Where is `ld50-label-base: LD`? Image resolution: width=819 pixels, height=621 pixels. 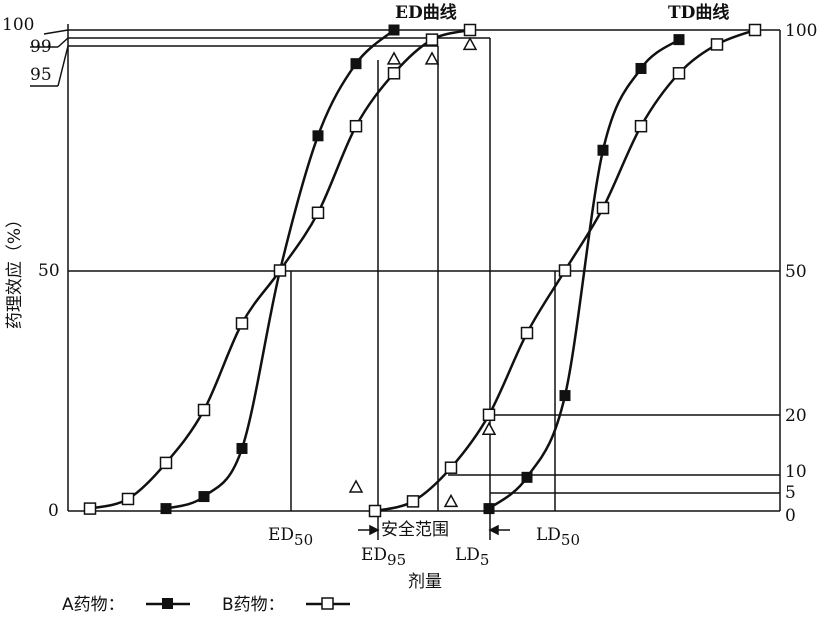 ld50-label-base: LD is located at coordinates (548, 535).